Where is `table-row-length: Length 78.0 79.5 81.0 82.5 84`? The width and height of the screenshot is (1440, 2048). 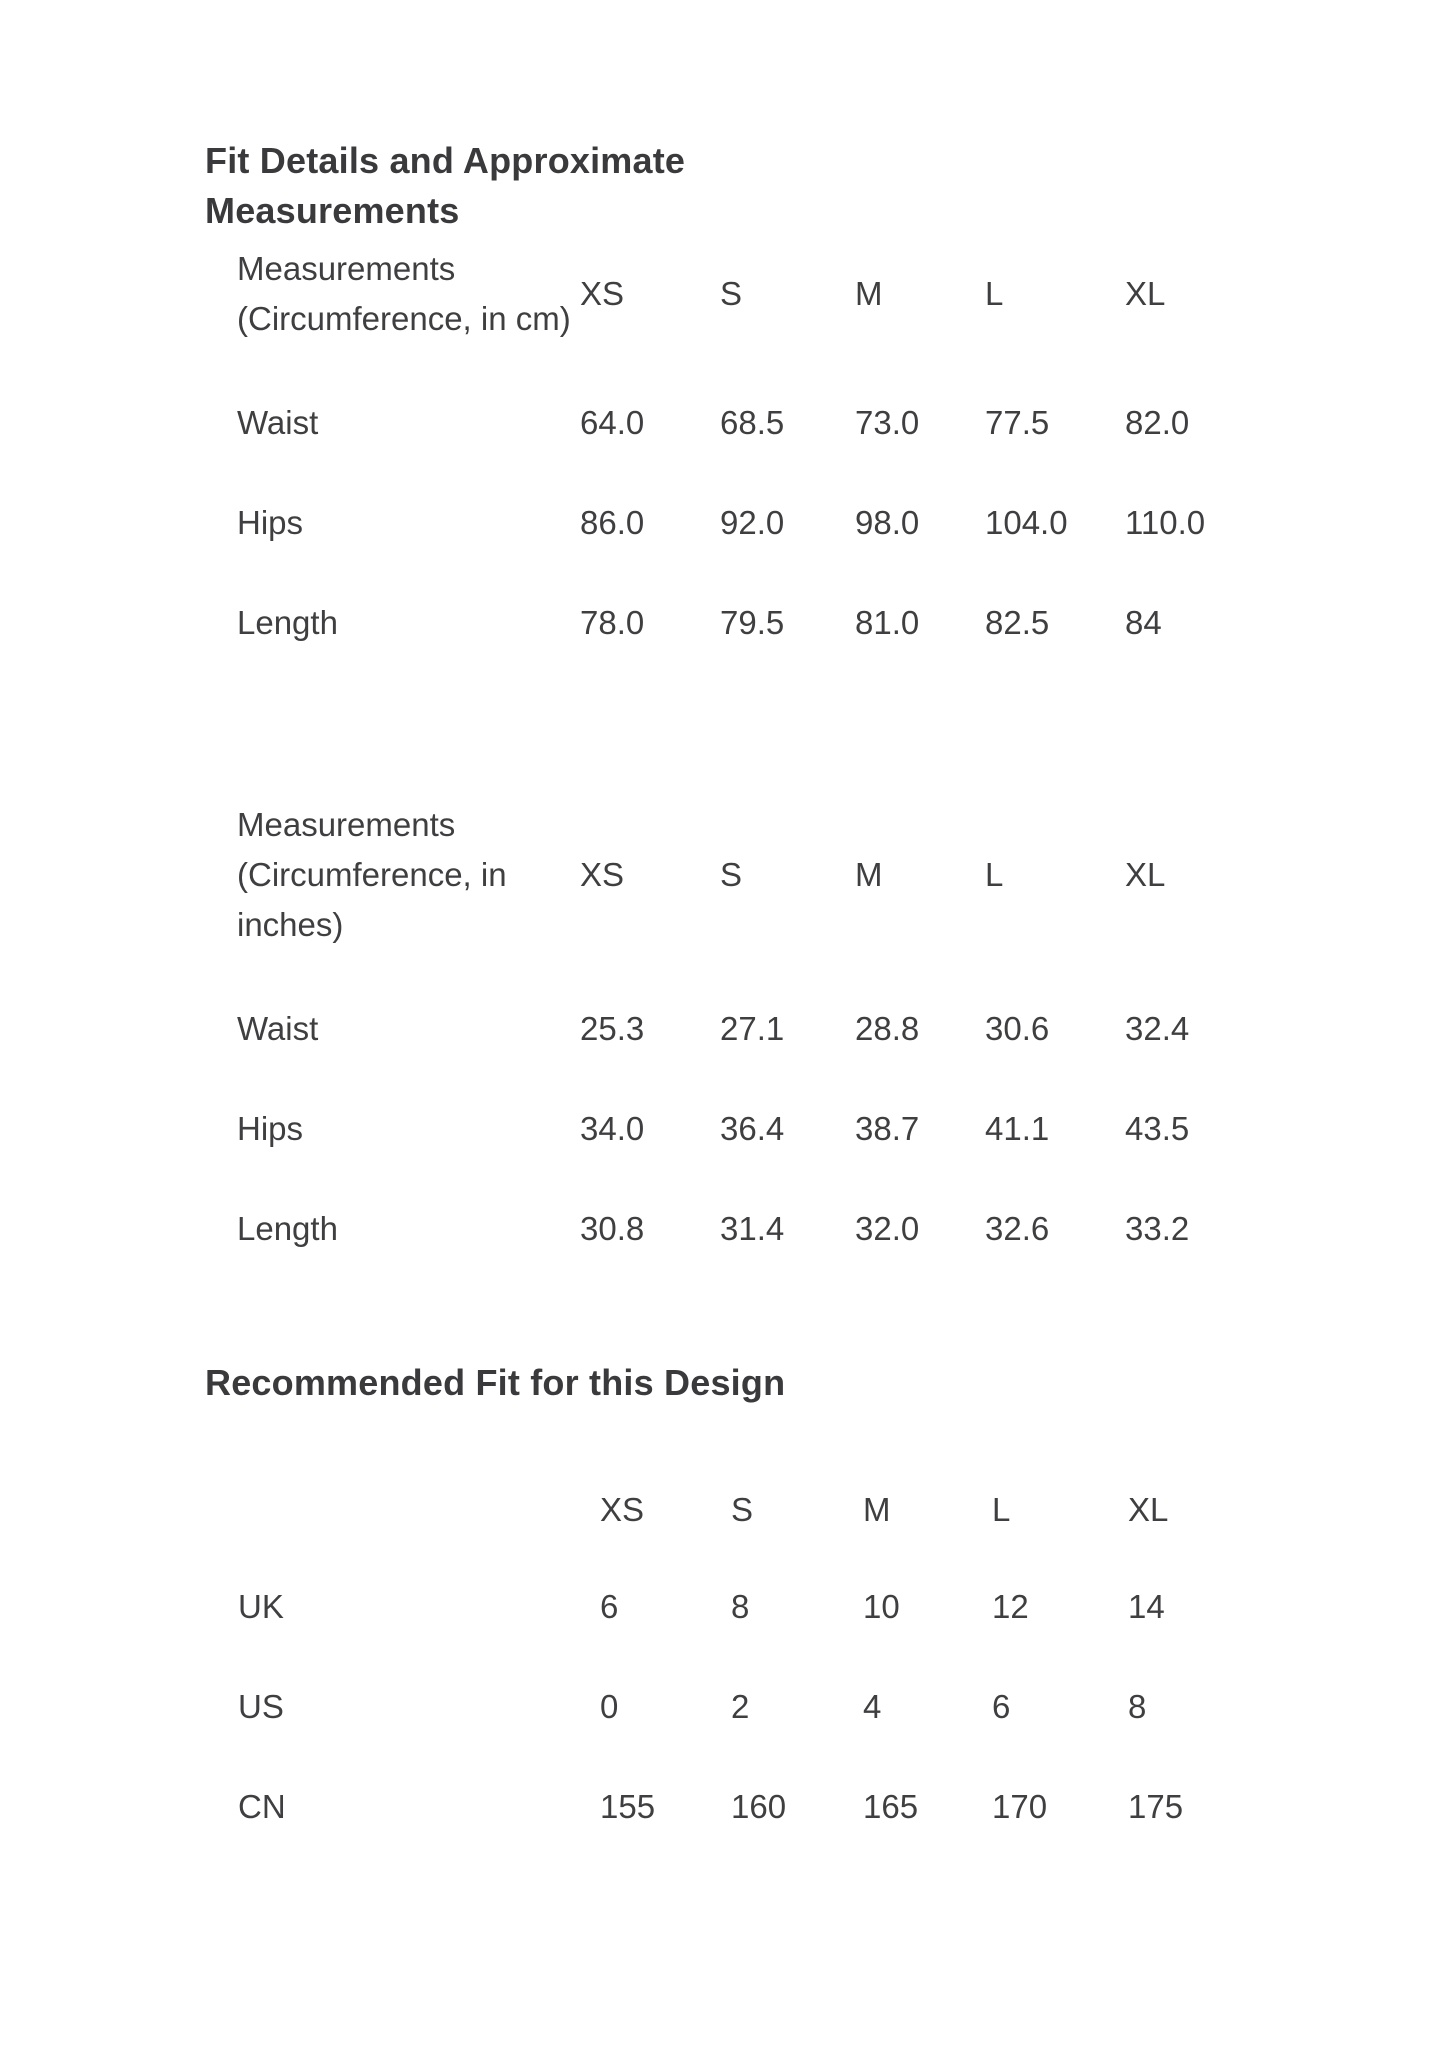
table-row-length: Length 78.0 79.5 81.0 82.5 84 is located at coordinates (735, 656).